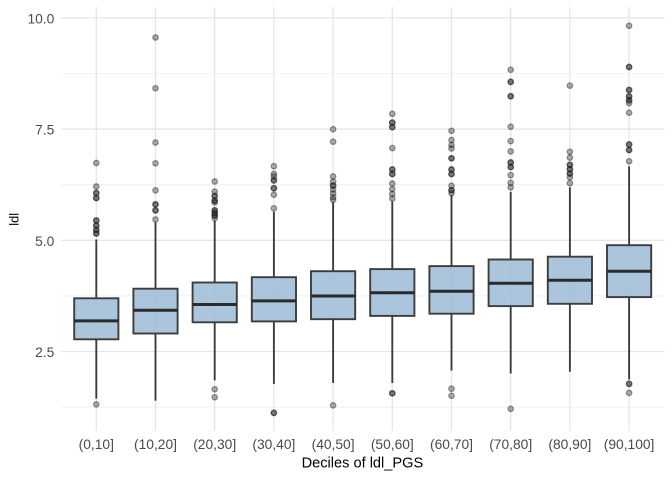 The image size is (672, 480). What do you see at coordinates (45, 130) in the screenshot?
I see `svg-text: 7.5` at bounding box center [45, 130].